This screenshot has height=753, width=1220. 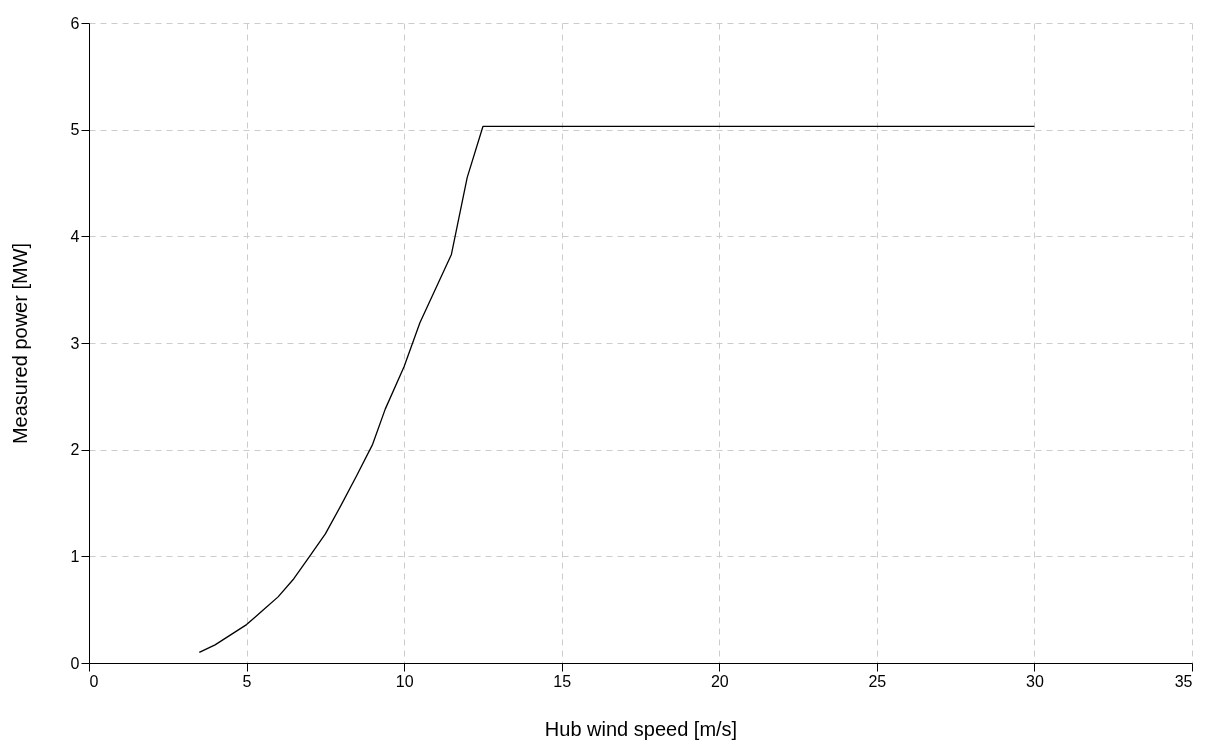 I want to click on y-tick-label: 2, so click(x=75, y=450).